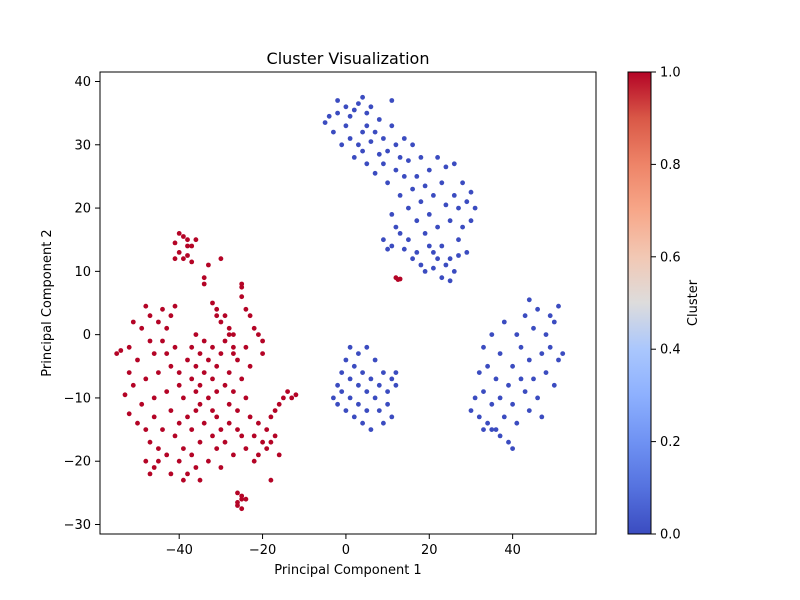 The image size is (800, 600). What do you see at coordinates (670, 257) in the screenshot?
I see `colorbar-tick-label: 0.6` at bounding box center [670, 257].